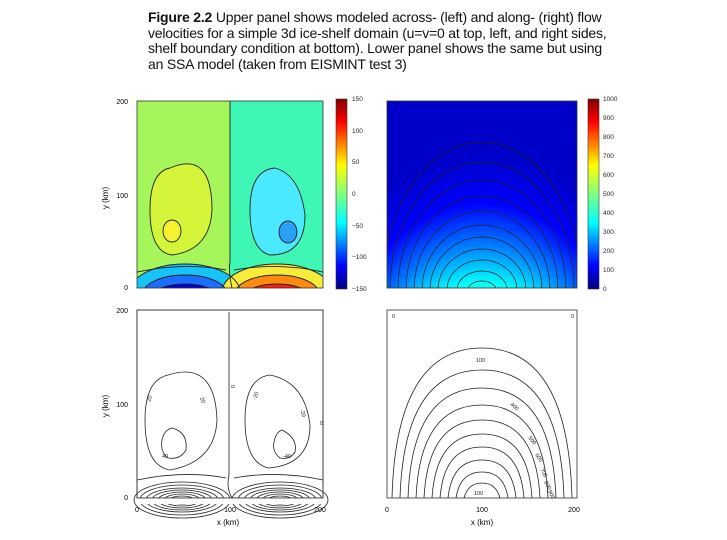 The height and width of the screenshot is (540, 727). Describe the element at coordinates (543, 473) in the screenshot. I see `lr-contour-label: 700` at that location.